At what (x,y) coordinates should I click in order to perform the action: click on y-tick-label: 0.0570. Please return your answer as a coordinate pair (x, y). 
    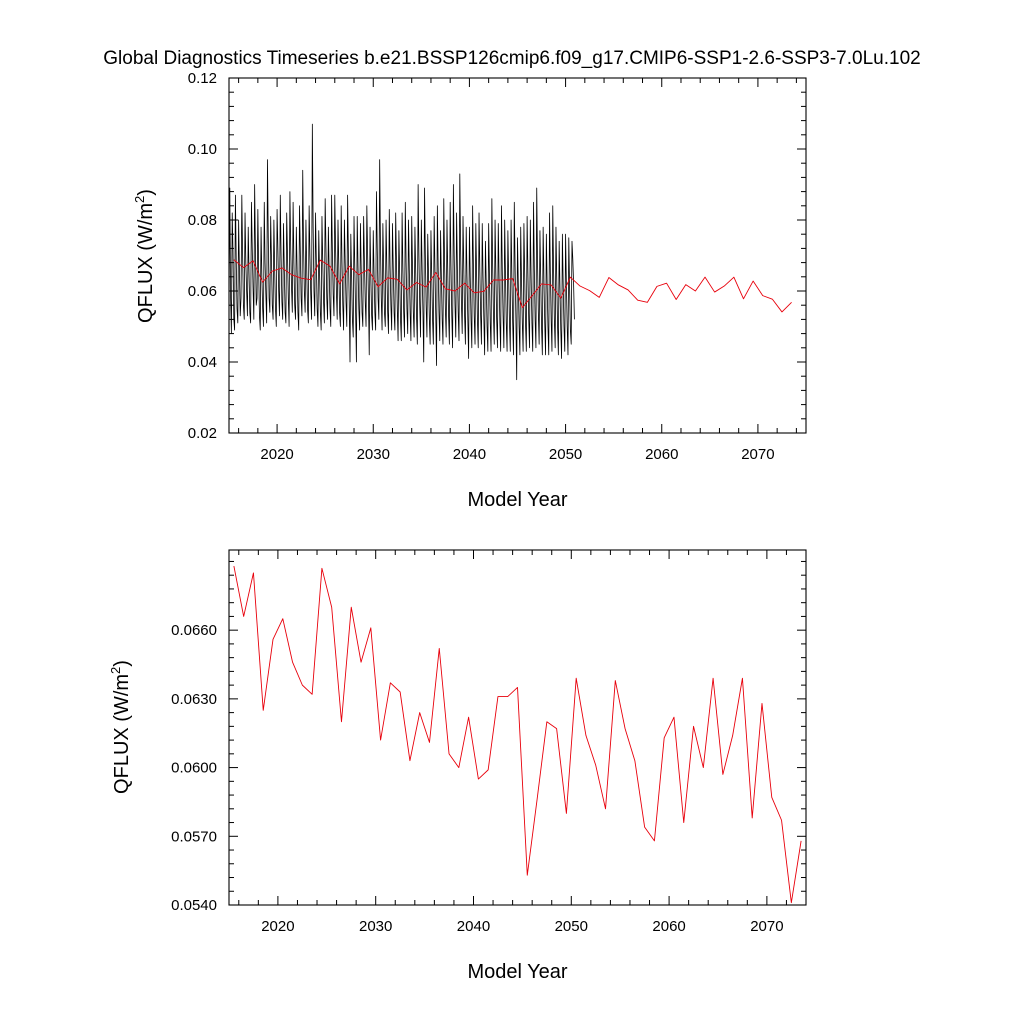
    Looking at the image, I should click on (194, 836).